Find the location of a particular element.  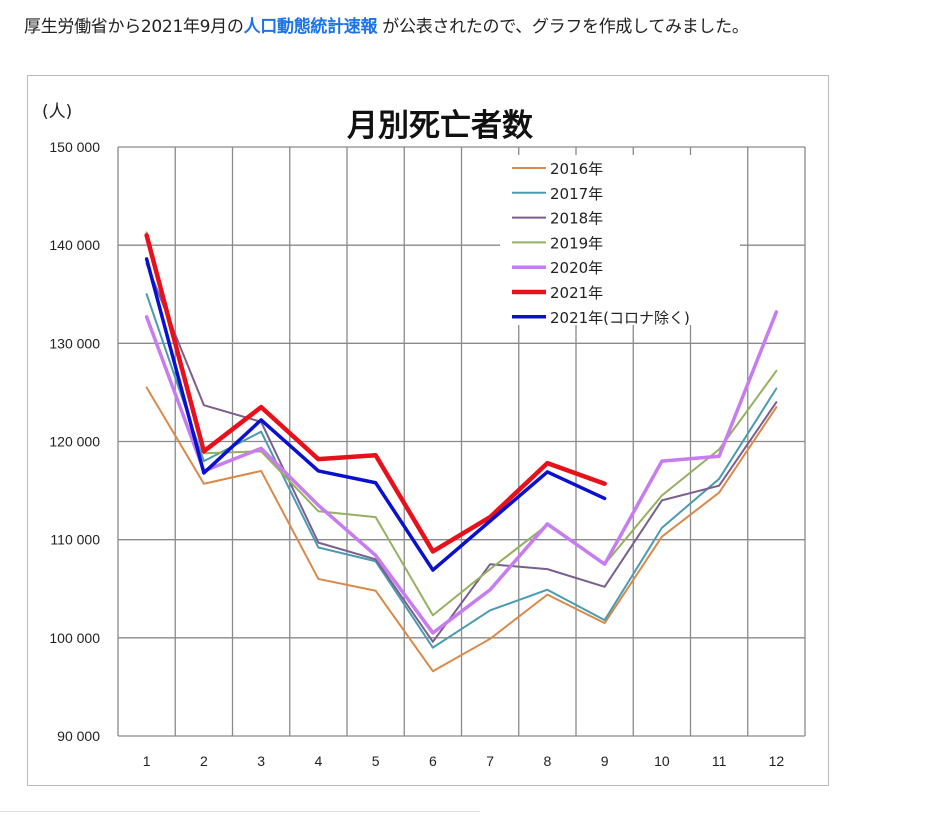

y-axis-label: (人) is located at coordinates (57, 112).